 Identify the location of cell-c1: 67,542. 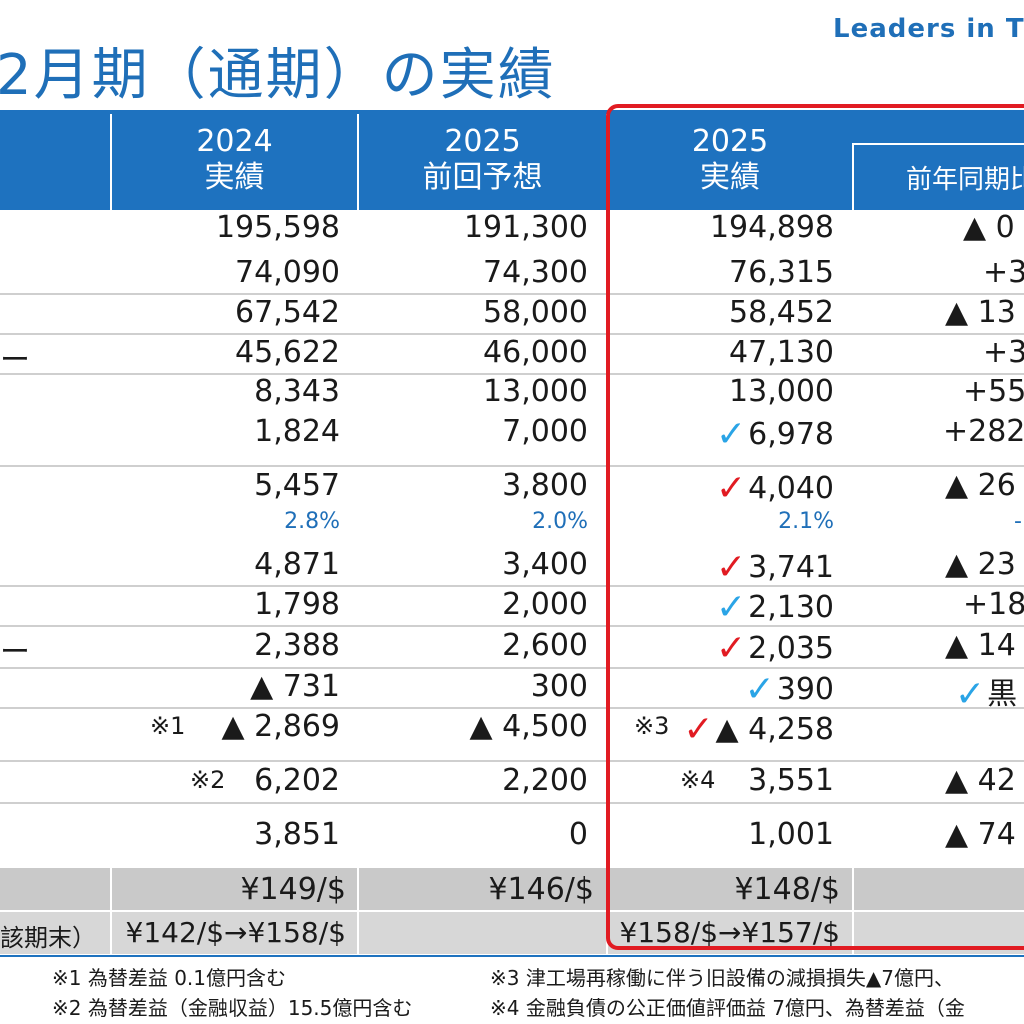
(287, 312).